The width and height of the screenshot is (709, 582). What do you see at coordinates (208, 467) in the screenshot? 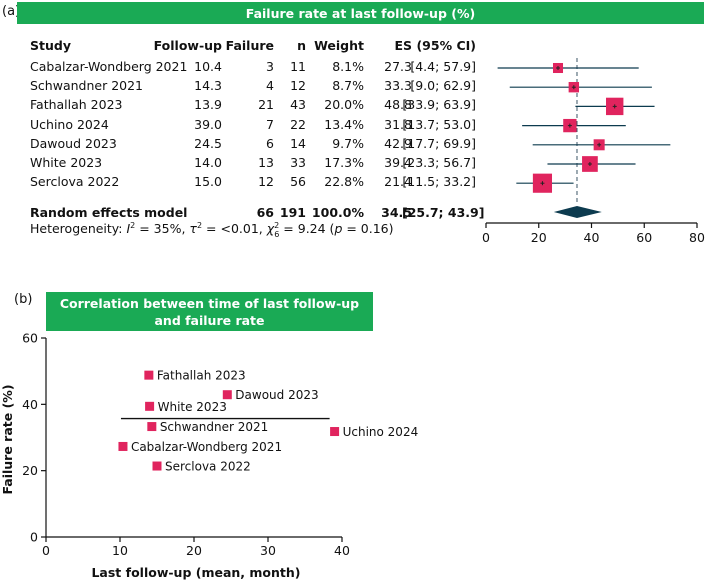
I see `scatter-point-label-6: Serclova 2022` at bounding box center [208, 467].